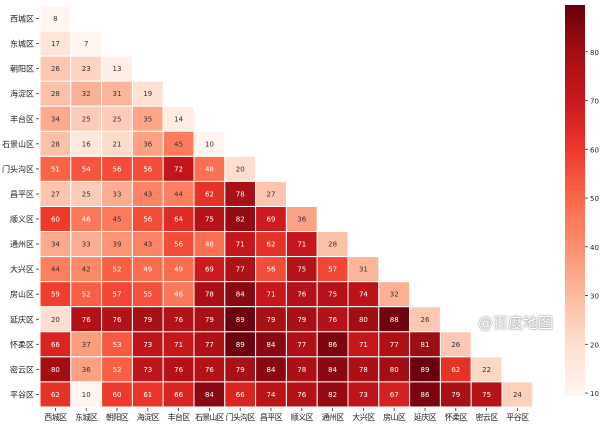  Describe the element at coordinates (147, 119) in the screenshot. I see `cell-label: 35` at that location.